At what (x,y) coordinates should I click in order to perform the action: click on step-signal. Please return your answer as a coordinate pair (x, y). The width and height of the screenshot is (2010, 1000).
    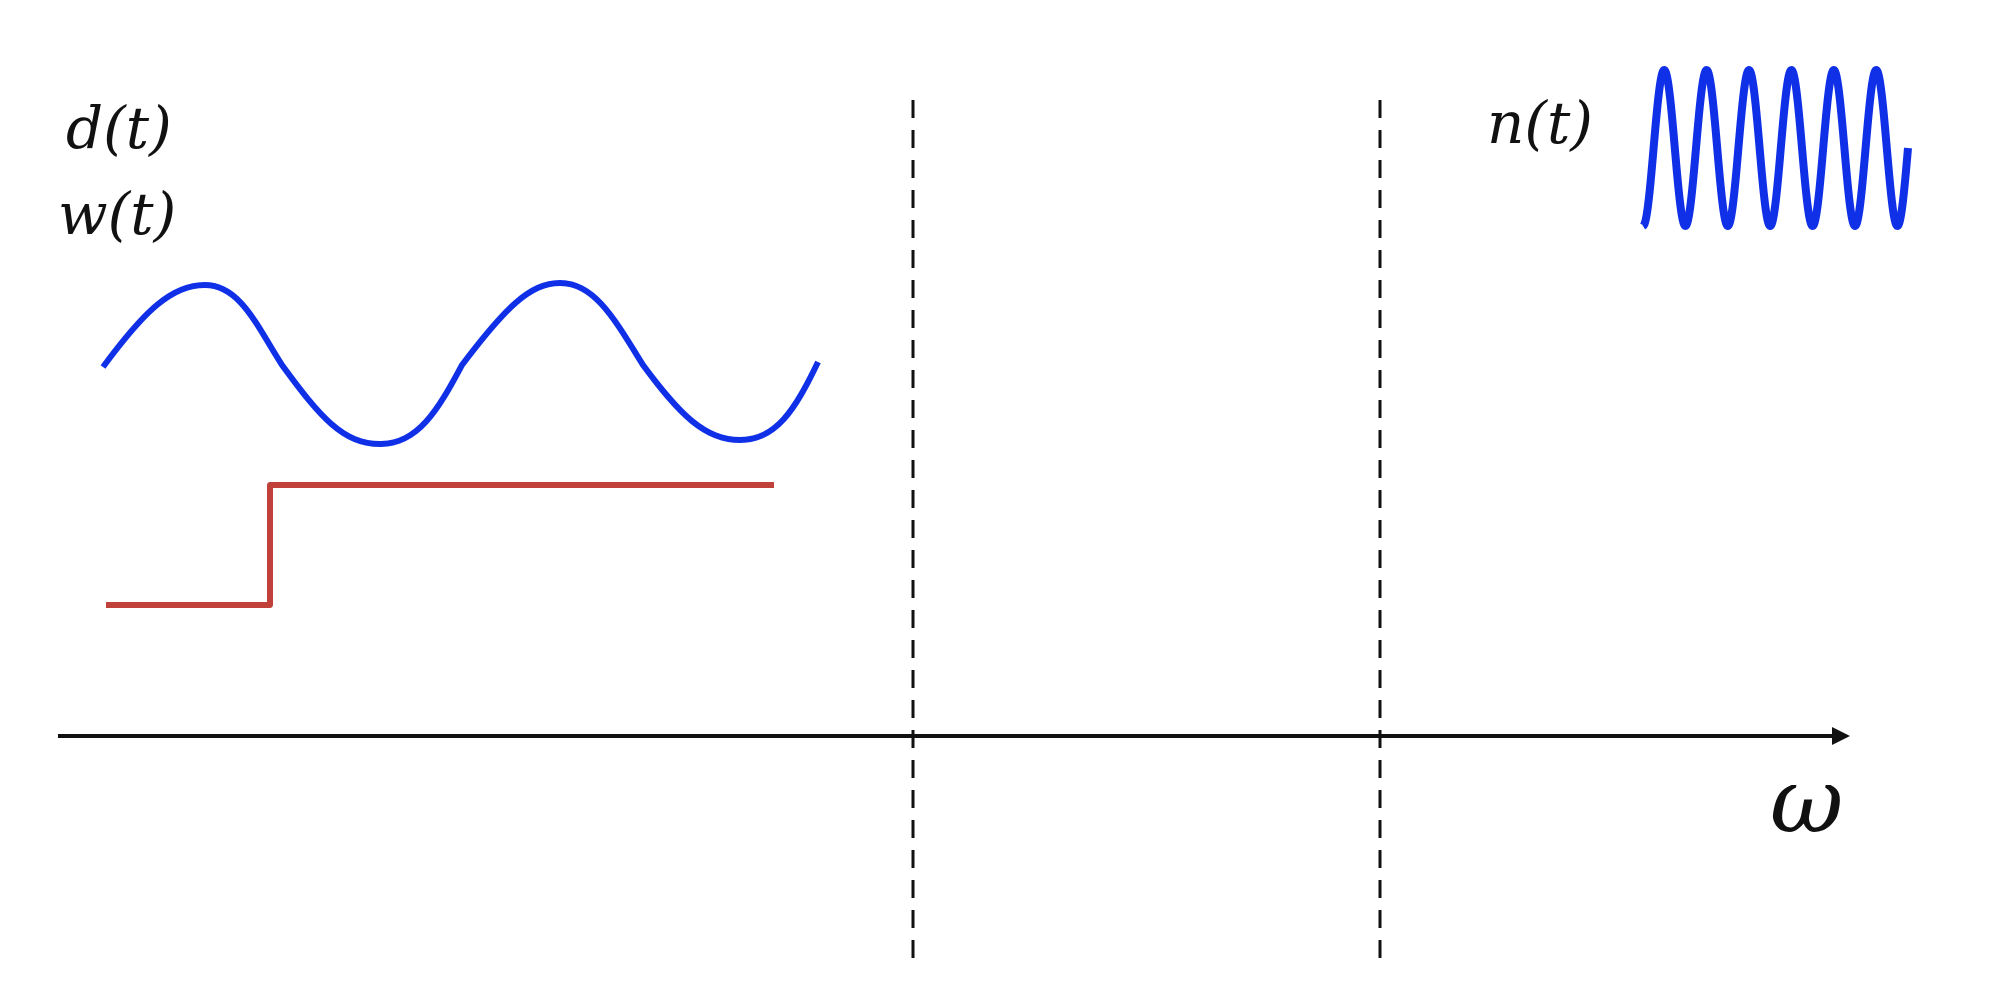
    Looking at the image, I should click on (440, 545).